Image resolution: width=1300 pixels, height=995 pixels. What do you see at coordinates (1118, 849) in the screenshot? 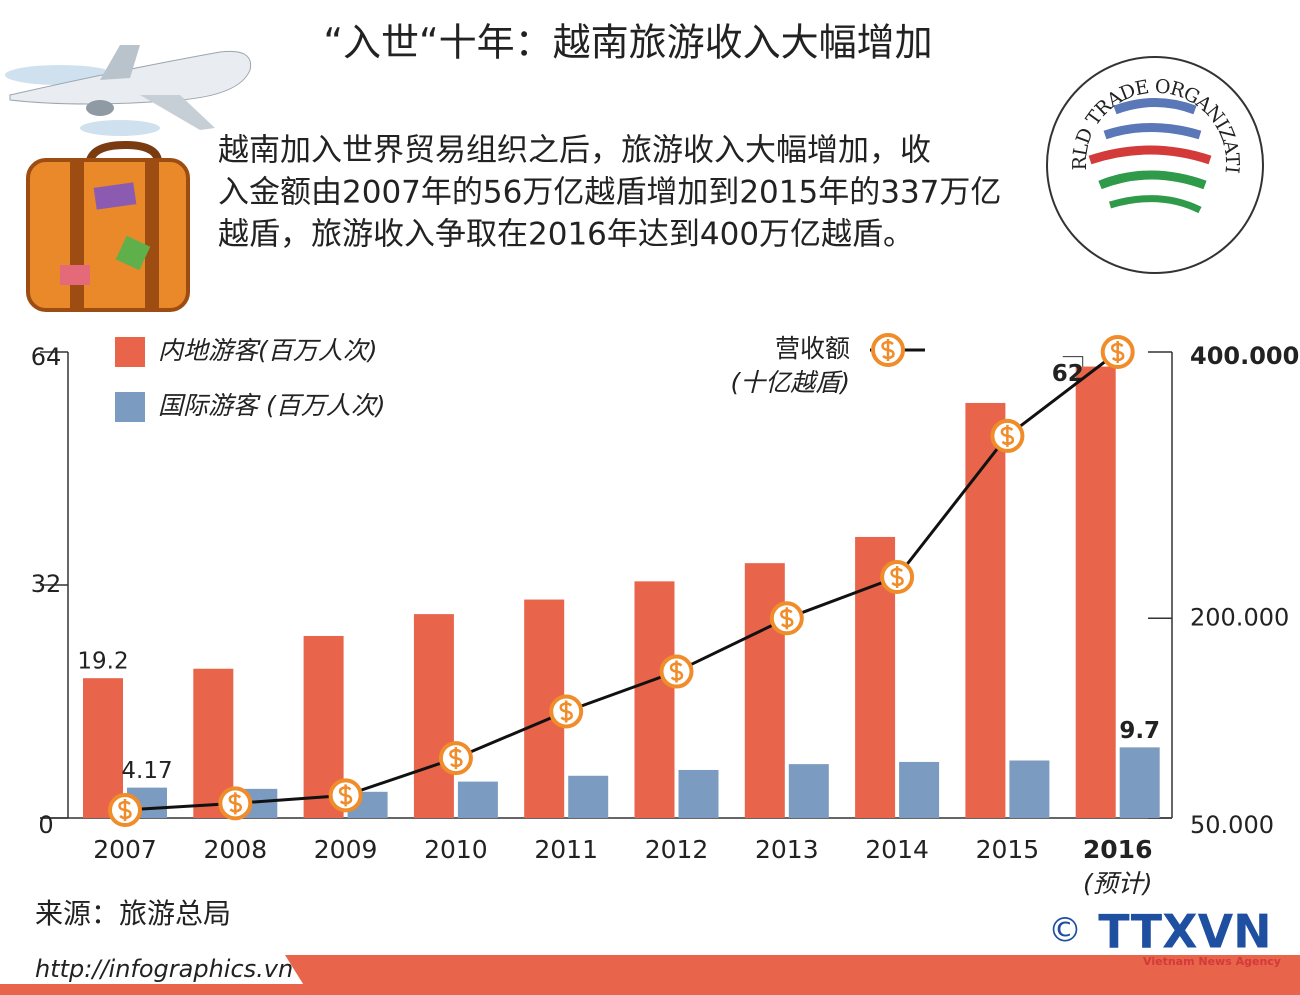
I see `x-tick-label: 2016` at bounding box center [1118, 849].